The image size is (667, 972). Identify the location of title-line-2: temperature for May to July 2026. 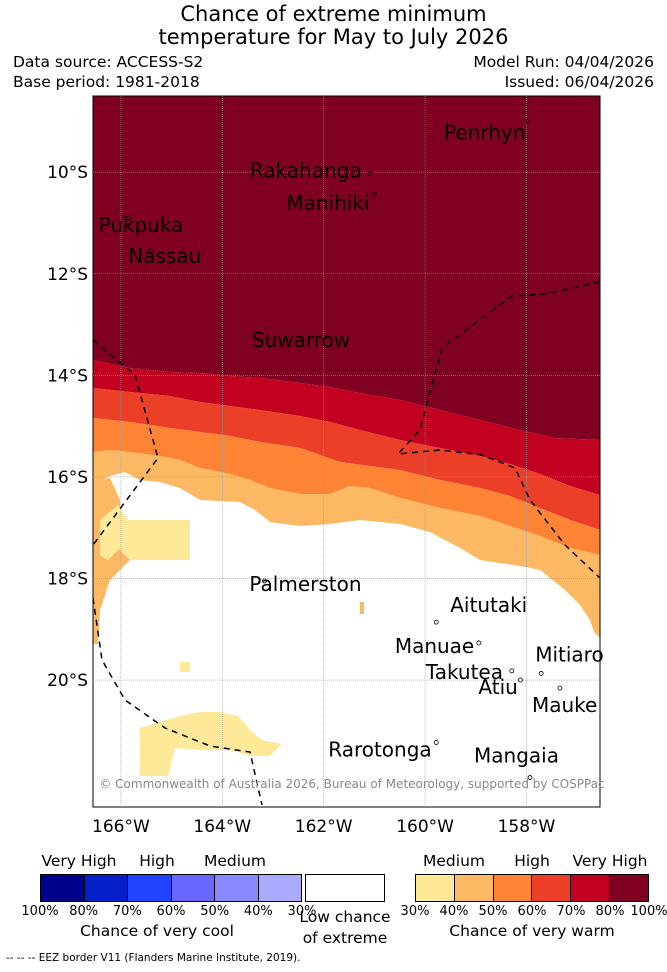
(333, 37).